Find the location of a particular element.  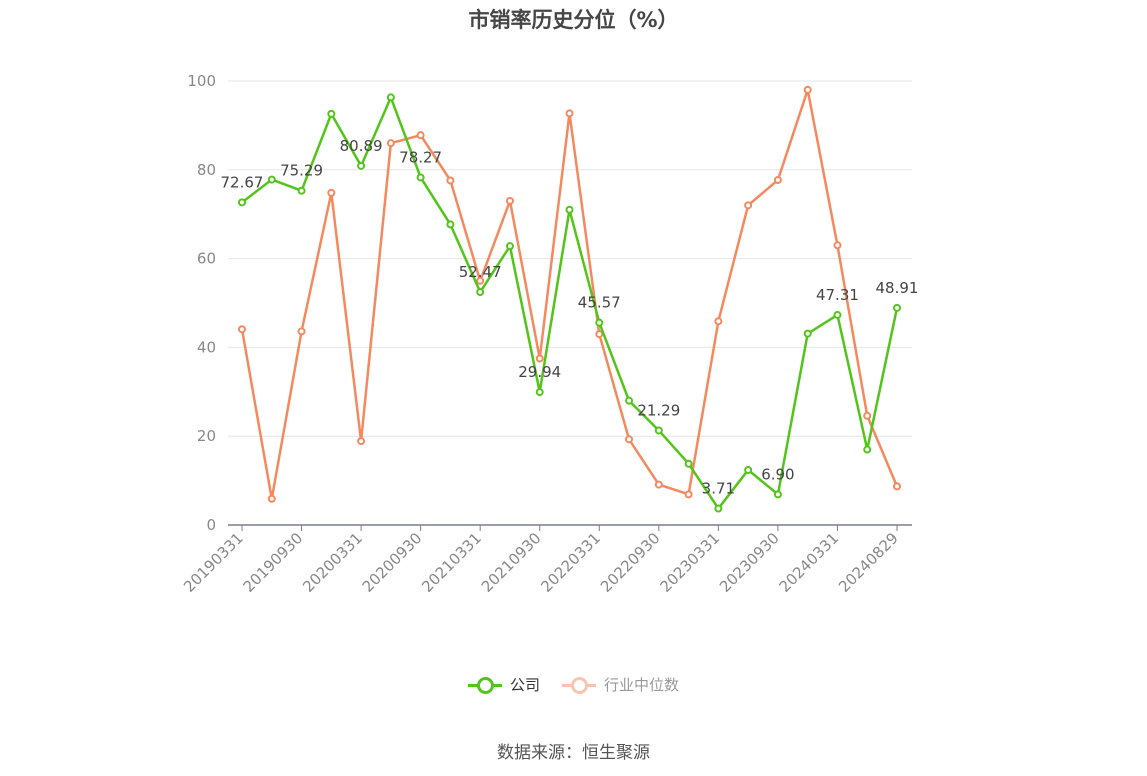

x-tick-label: 20240331 is located at coordinates (809, 562).